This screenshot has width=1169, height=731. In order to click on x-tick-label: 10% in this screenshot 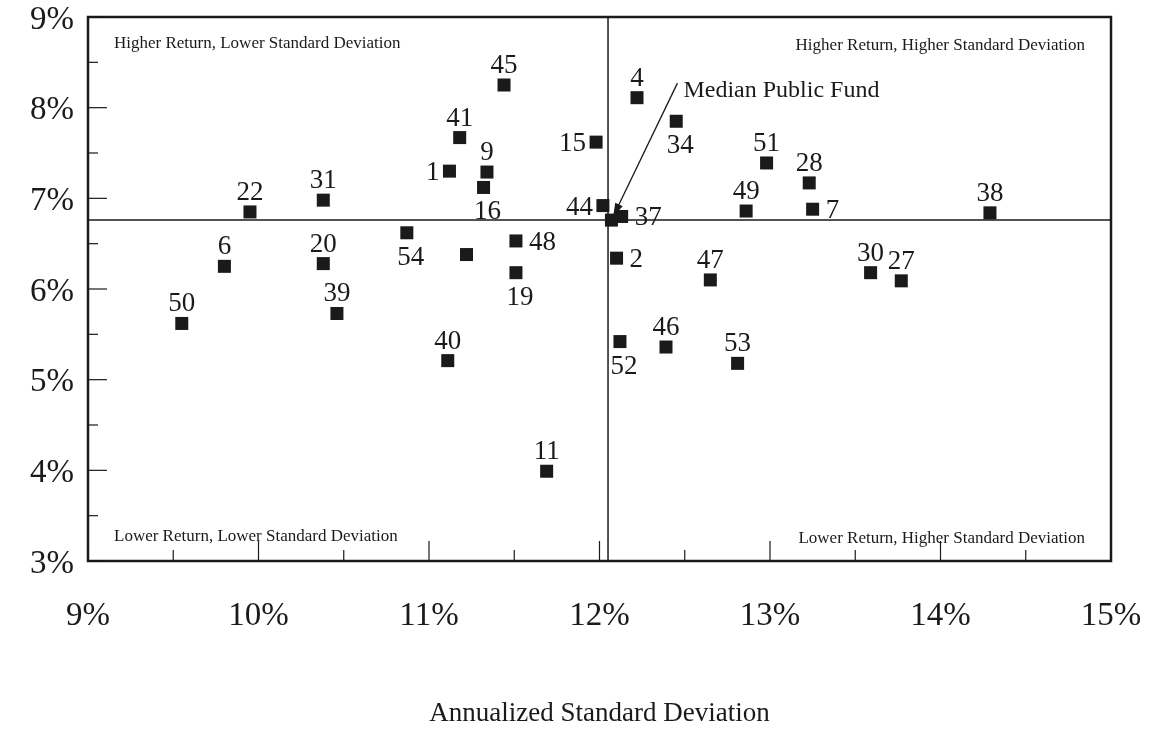, I will do `click(258, 614)`.